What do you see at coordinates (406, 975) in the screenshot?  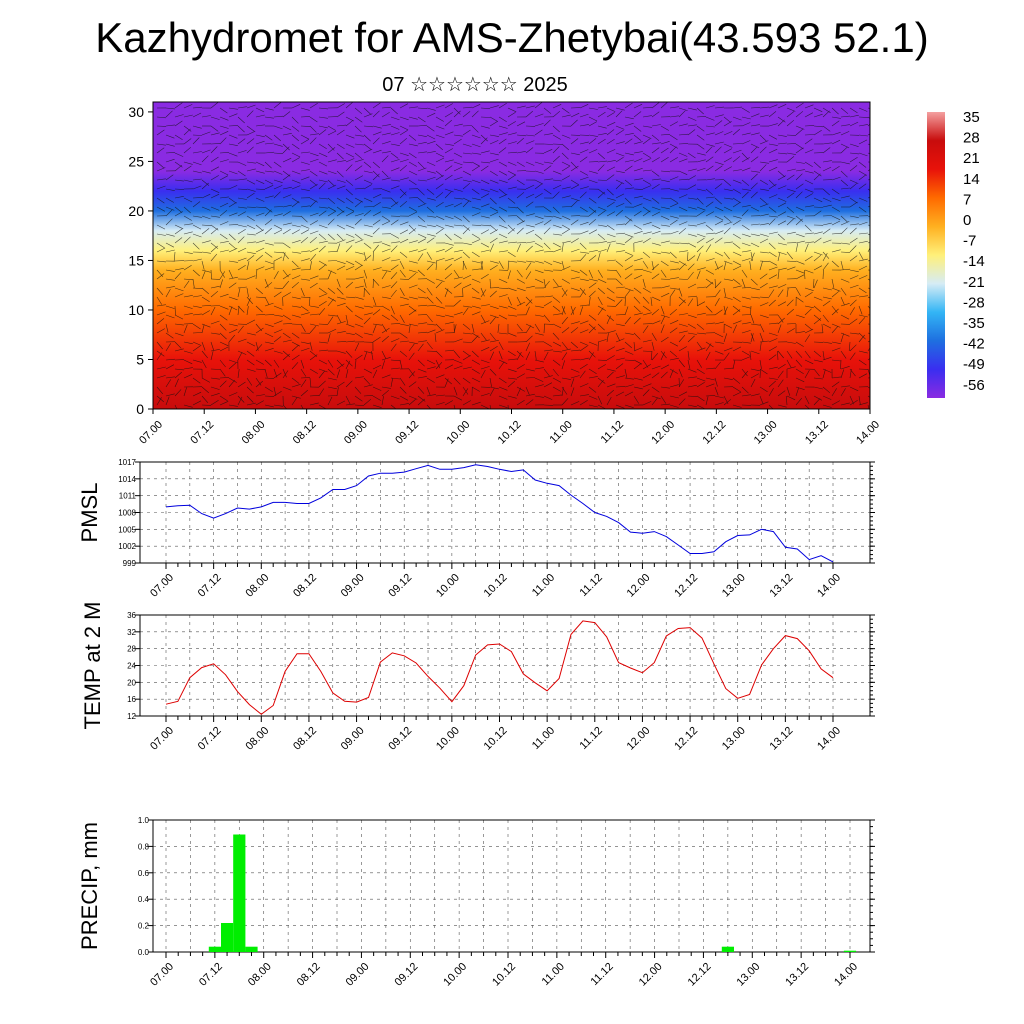 I see `x-tick-label: 09.12` at bounding box center [406, 975].